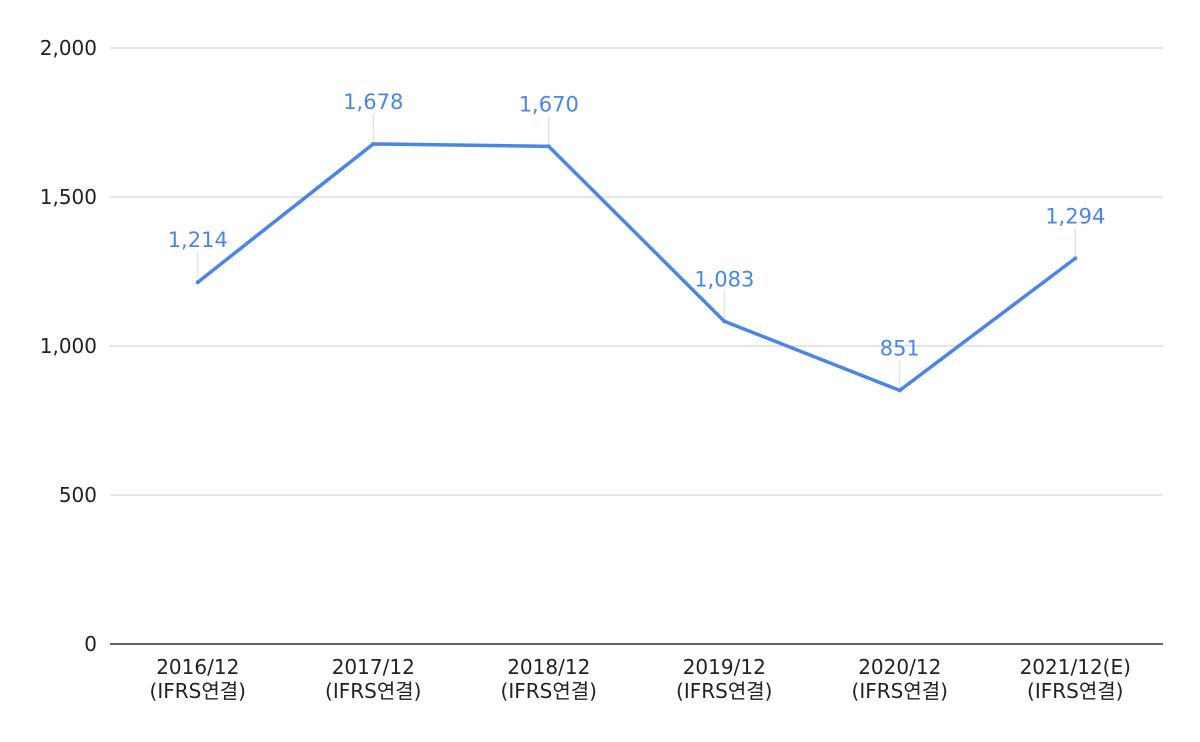 The image size is (1200, 742). Describe the element at coordinates (90, 644) in the screenshot. I see `y-tick-label: 0` at that location.